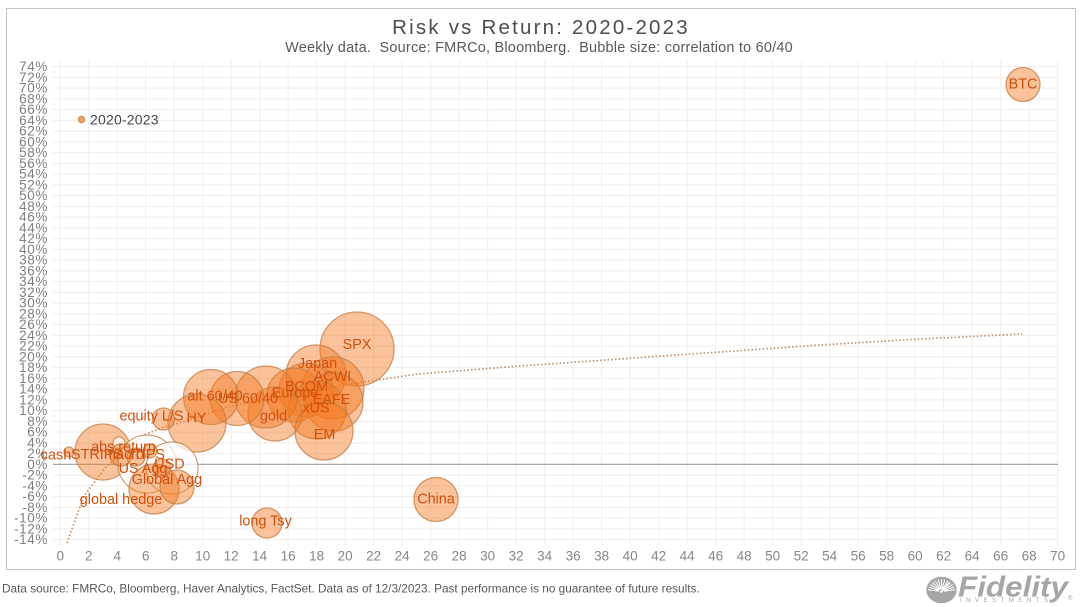 This screenshot has width=1080, height=607. What do you see at coordinates (1014, 588) in the screenshot?
I see `svg-text: Fidelity` at bounding box center [1014, 588].